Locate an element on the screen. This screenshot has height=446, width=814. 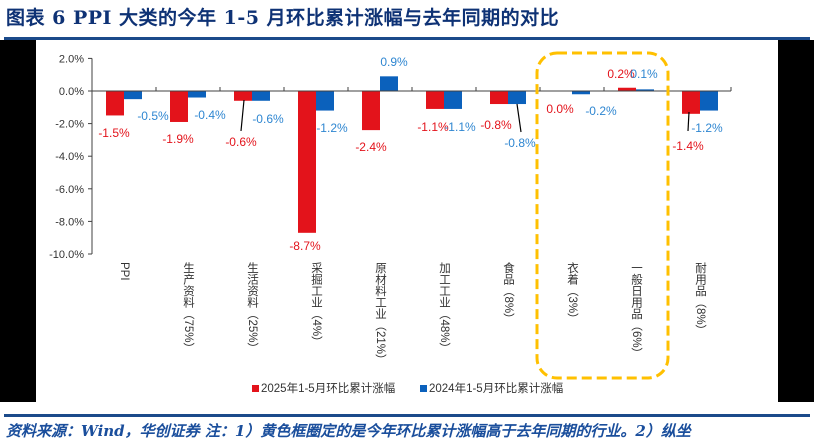
data-label-2024: -0.8% is located at coordinates (520, 143).